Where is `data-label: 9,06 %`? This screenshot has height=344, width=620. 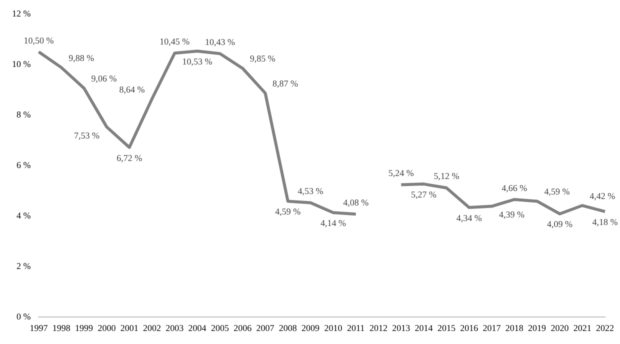
data-label: 9,06 % is located at coordinates (104, 79).